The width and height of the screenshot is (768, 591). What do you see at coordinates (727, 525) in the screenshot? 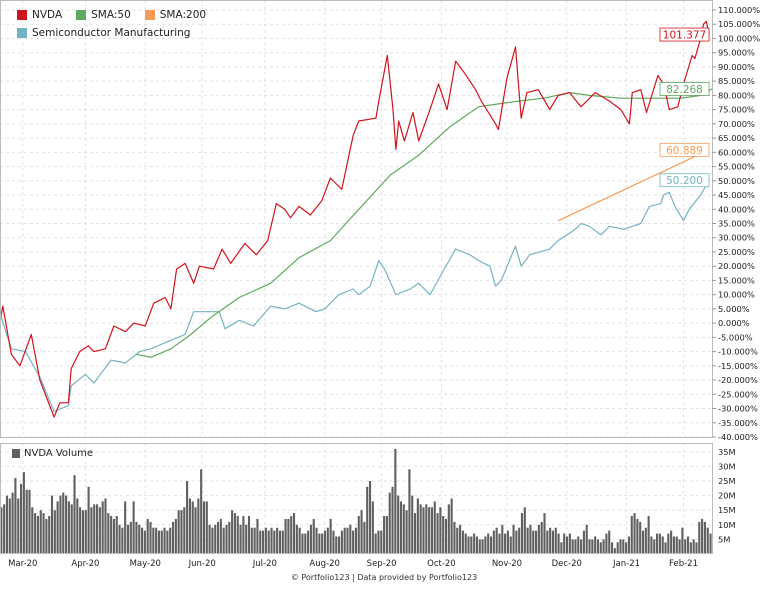
I see `volume-y-tick-label: 10M` at bounding box center [727, 525].